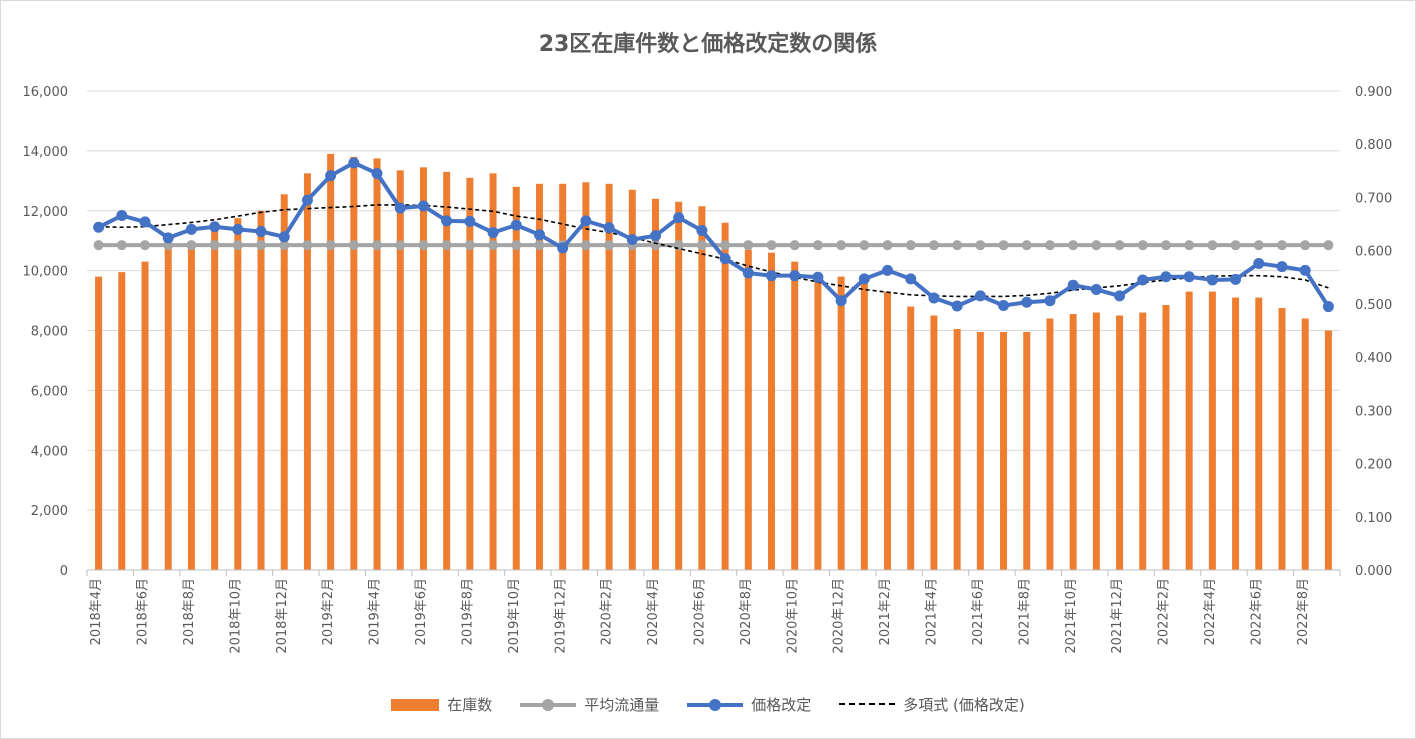 The height and width of the screenshot is (739, 1416). What do you see at coordinates (143, 611) in the screenshot?
I see `x-tick-label: 2018年6月` at bounding box center [143, 611].